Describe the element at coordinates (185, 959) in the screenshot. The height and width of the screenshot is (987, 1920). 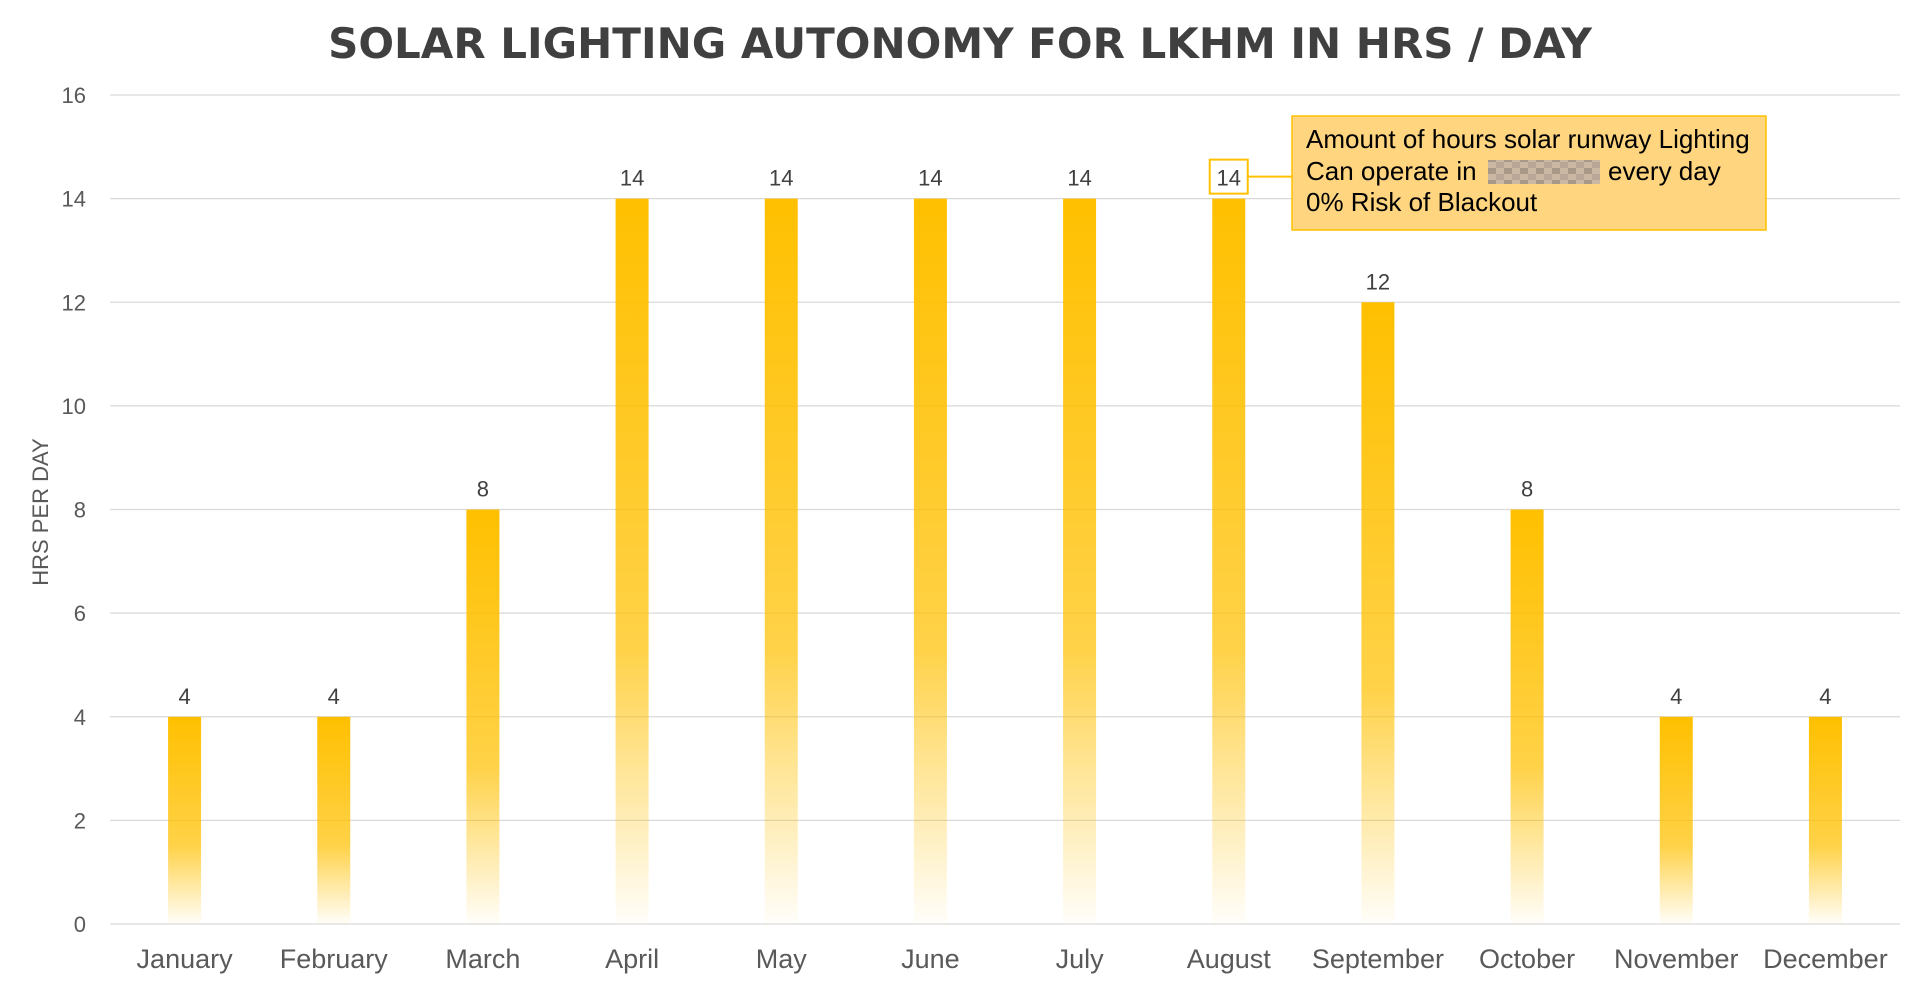
I see `x-tick-label-january: January` at that location.